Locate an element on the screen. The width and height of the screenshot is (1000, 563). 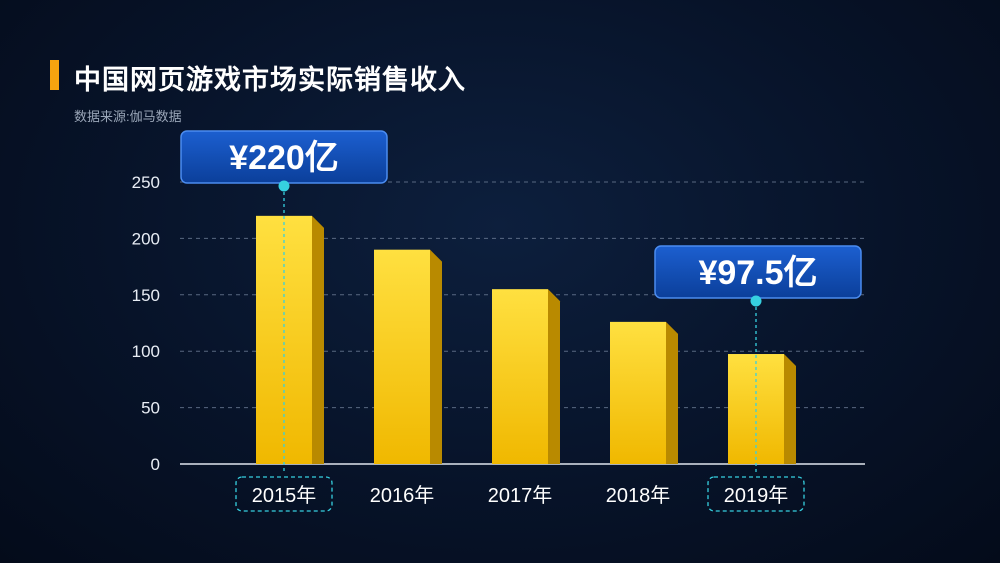
x-tick-label: 2015年 is located at coordinates (284, 495).